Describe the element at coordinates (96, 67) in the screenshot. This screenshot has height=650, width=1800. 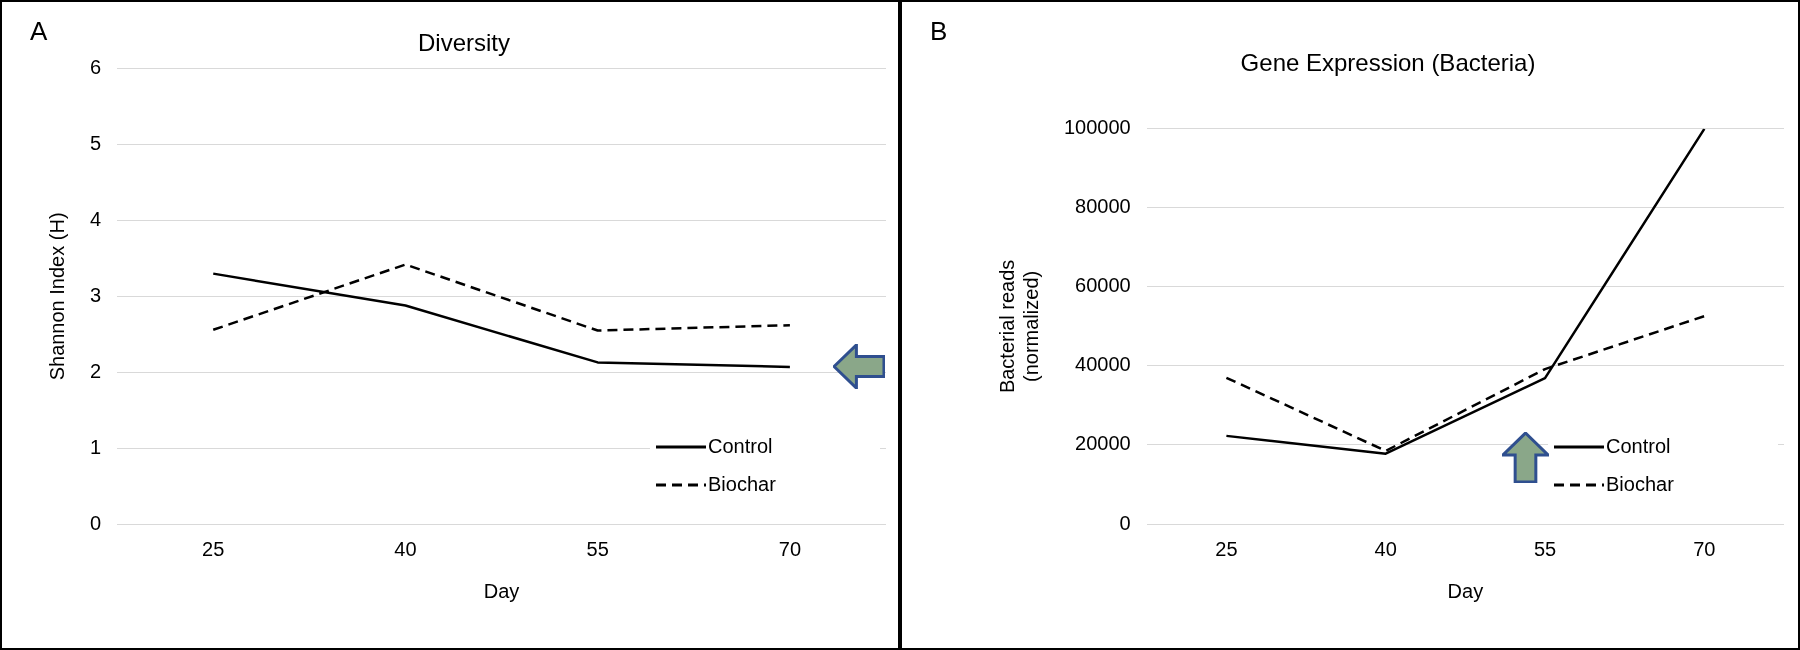
I see `y-tick-label: 6` at that location.